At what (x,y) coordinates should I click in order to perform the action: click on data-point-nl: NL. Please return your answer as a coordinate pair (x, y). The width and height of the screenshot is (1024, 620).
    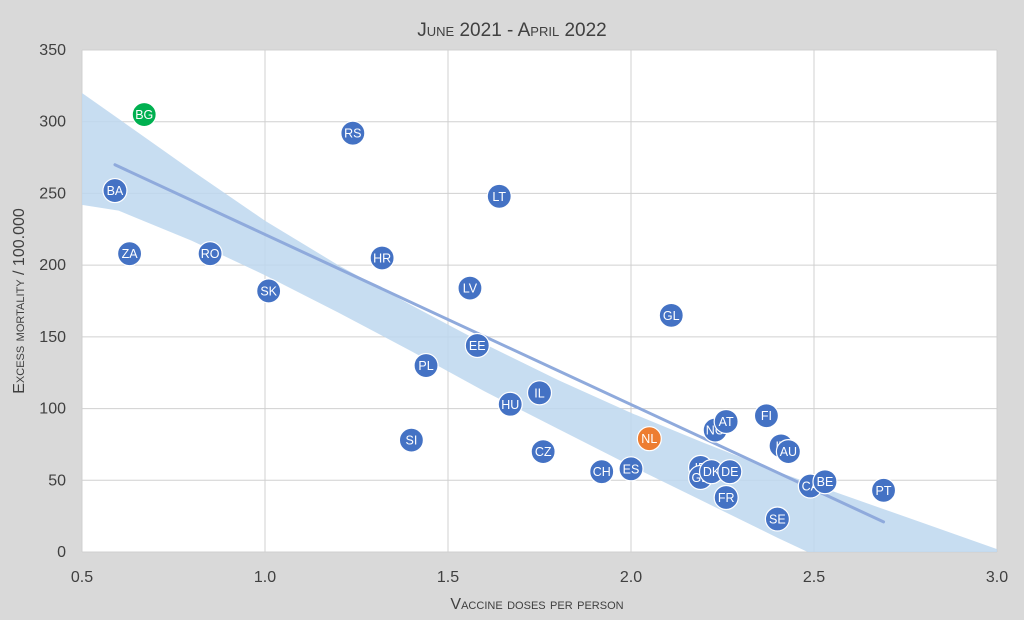
    Looking at the image, I should click on (649, 439).